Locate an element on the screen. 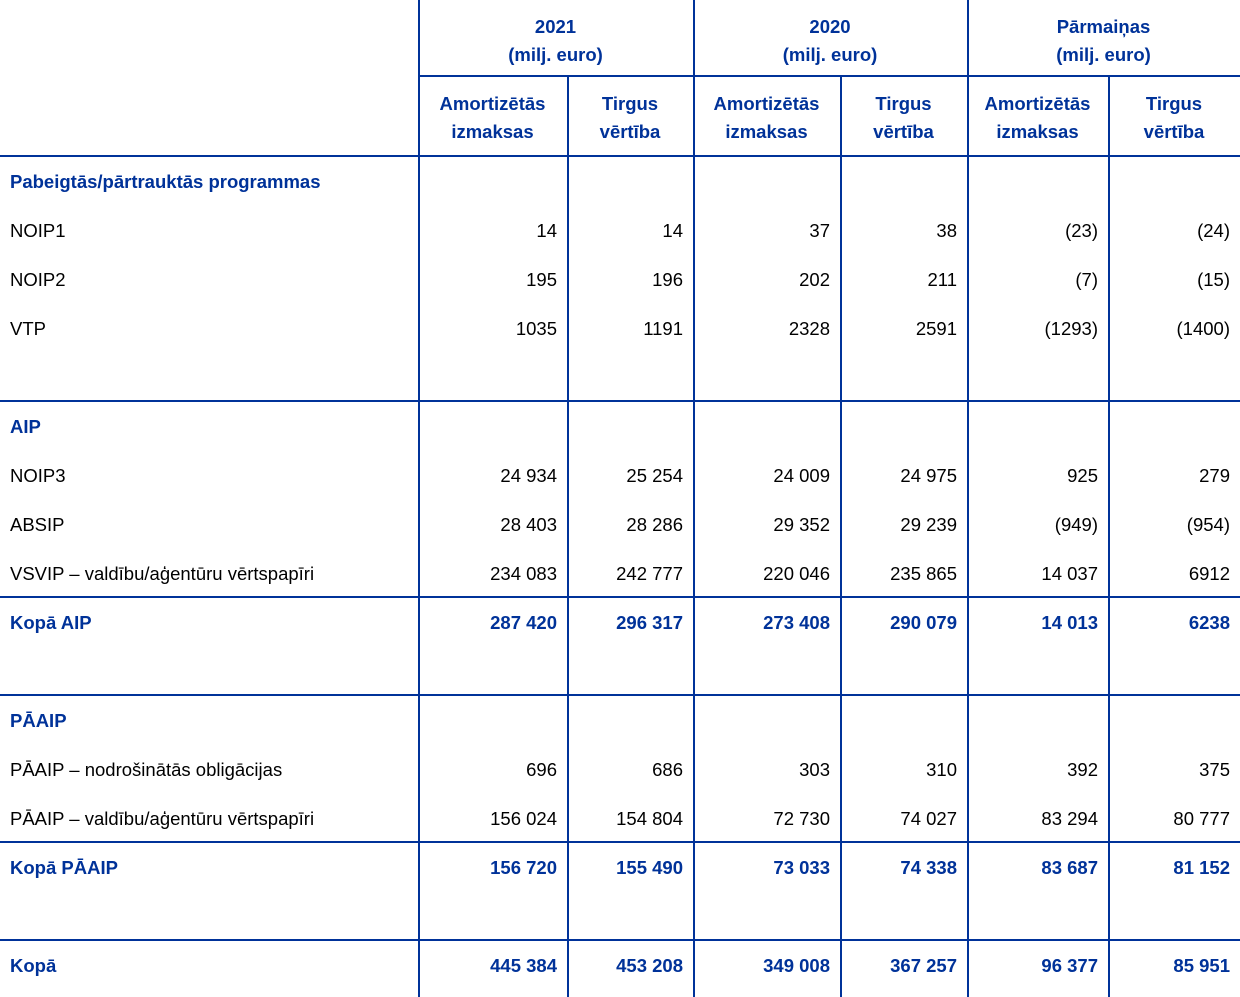 The width and height of the screenshot is (1240, 997). cell-value: 375 is located at coordinates (1214, 769).